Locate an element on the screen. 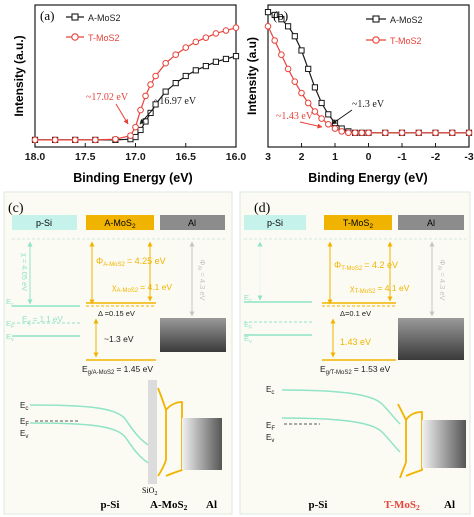 Image resolution: width=474 pixels, height=517 pixels. legend-marker-t-mos2 is located at coordinates (75, 37).